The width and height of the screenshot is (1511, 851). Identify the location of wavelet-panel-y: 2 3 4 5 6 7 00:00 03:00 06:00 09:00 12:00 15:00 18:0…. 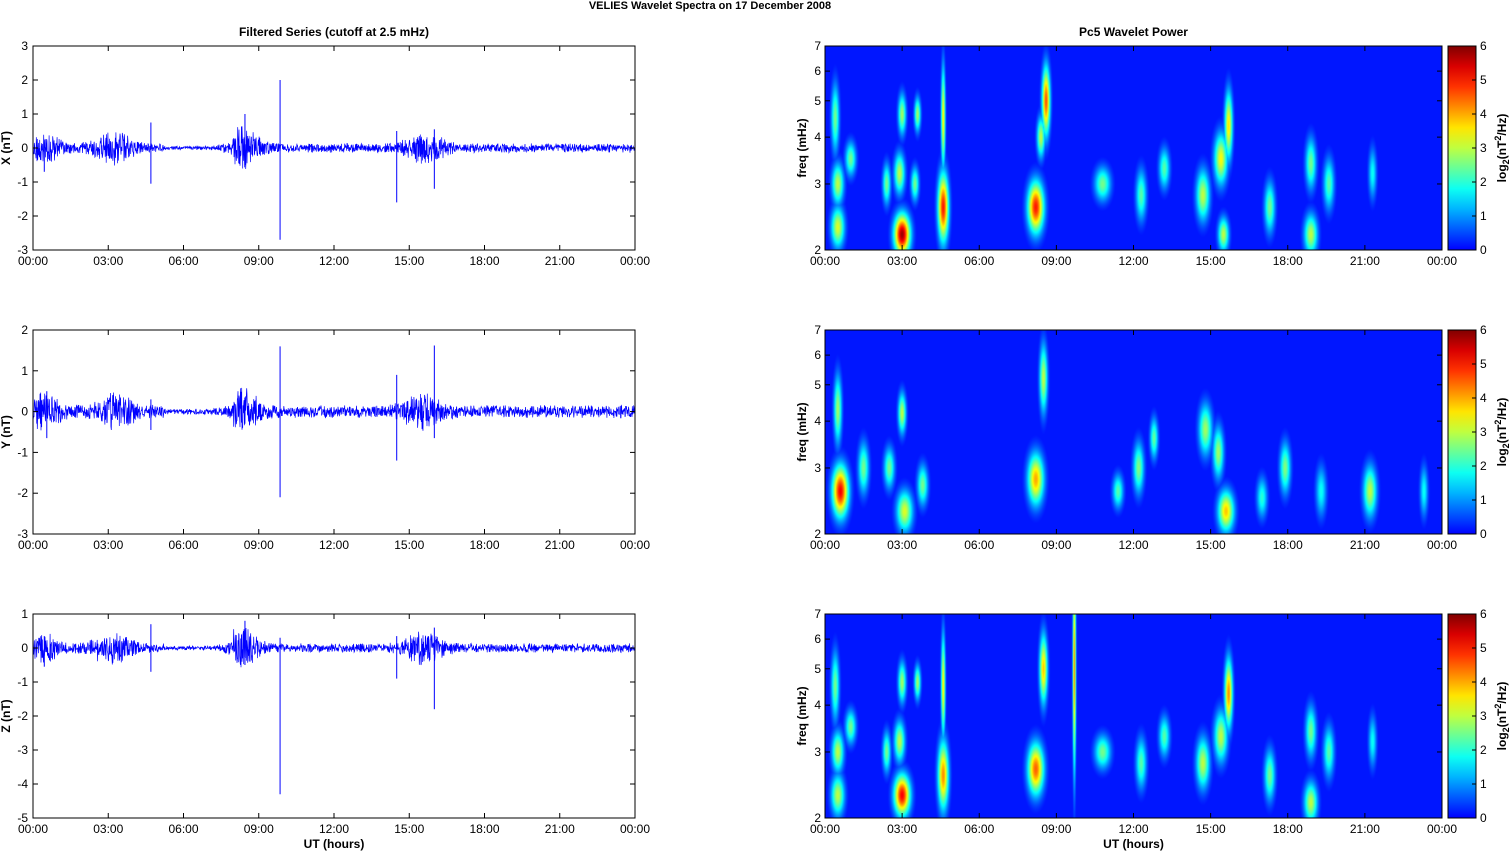
(1153, 437).